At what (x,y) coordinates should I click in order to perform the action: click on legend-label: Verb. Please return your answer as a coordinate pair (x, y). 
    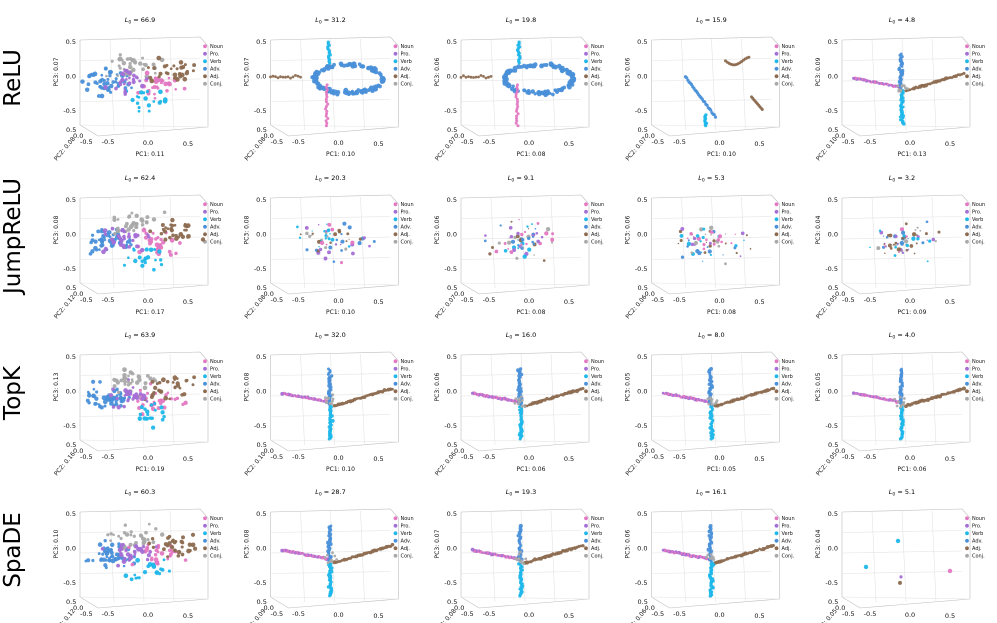
    Looking at the image, I should click on (596, 62).